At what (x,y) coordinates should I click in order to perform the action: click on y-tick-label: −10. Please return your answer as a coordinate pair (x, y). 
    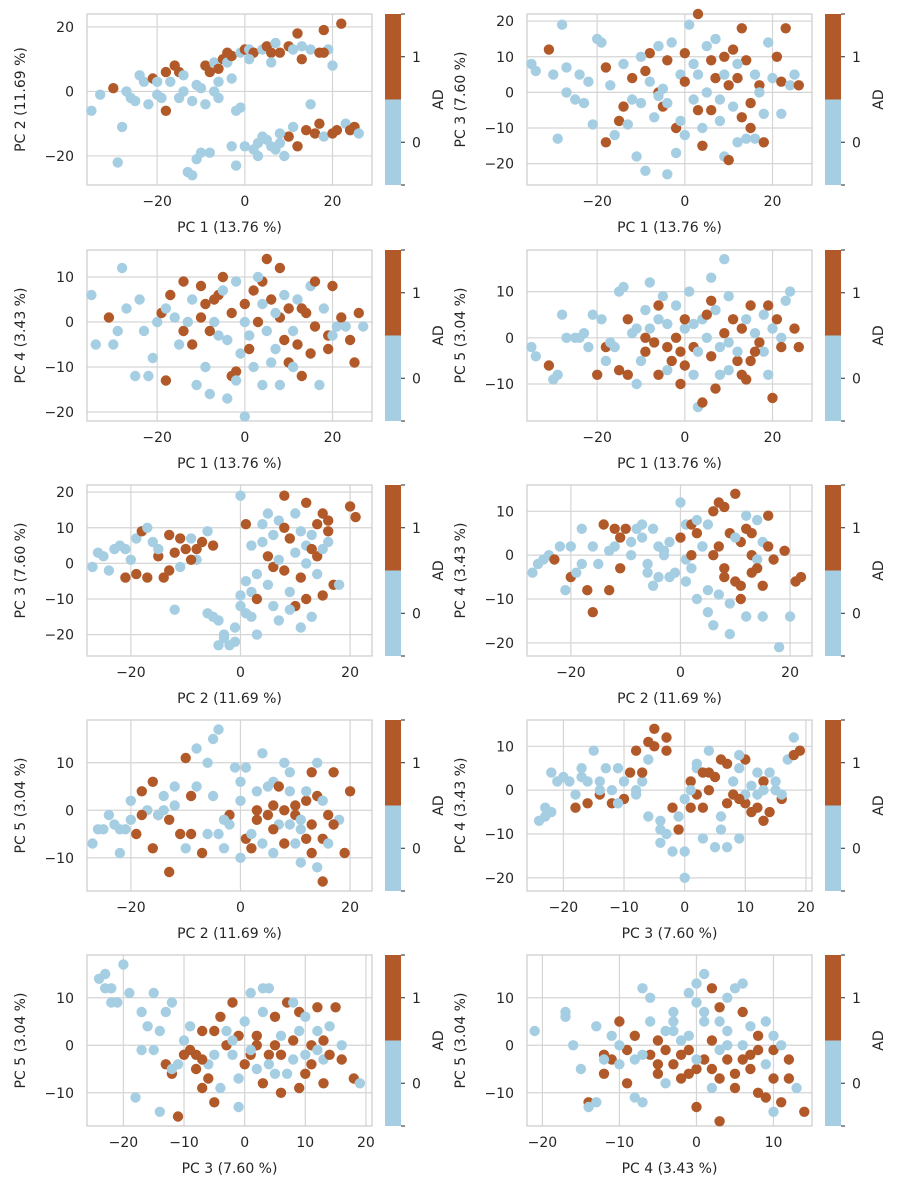
    Looking at the image, I should click on (499, 1094).